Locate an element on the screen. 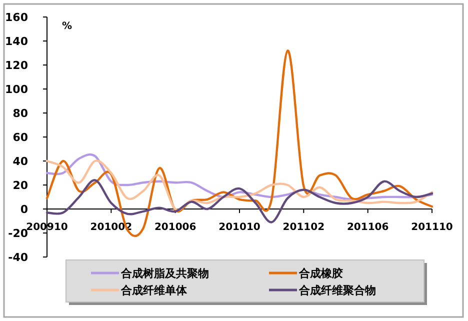 The image size is (468, 321). x-tick-label: 201110 is located at coordinates (432, 227).